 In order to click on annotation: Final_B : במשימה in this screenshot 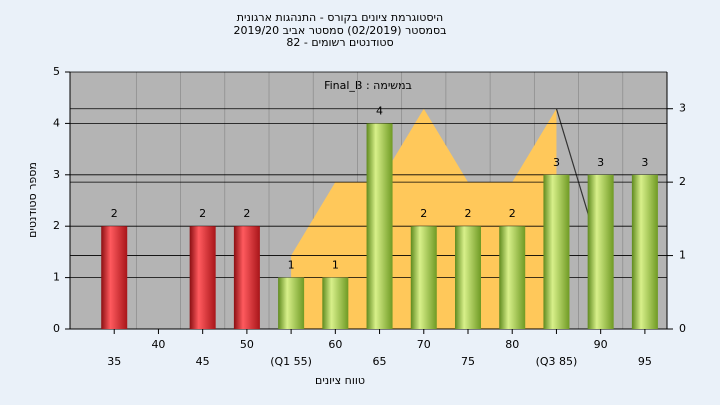, I will do `click(368, 85)`.